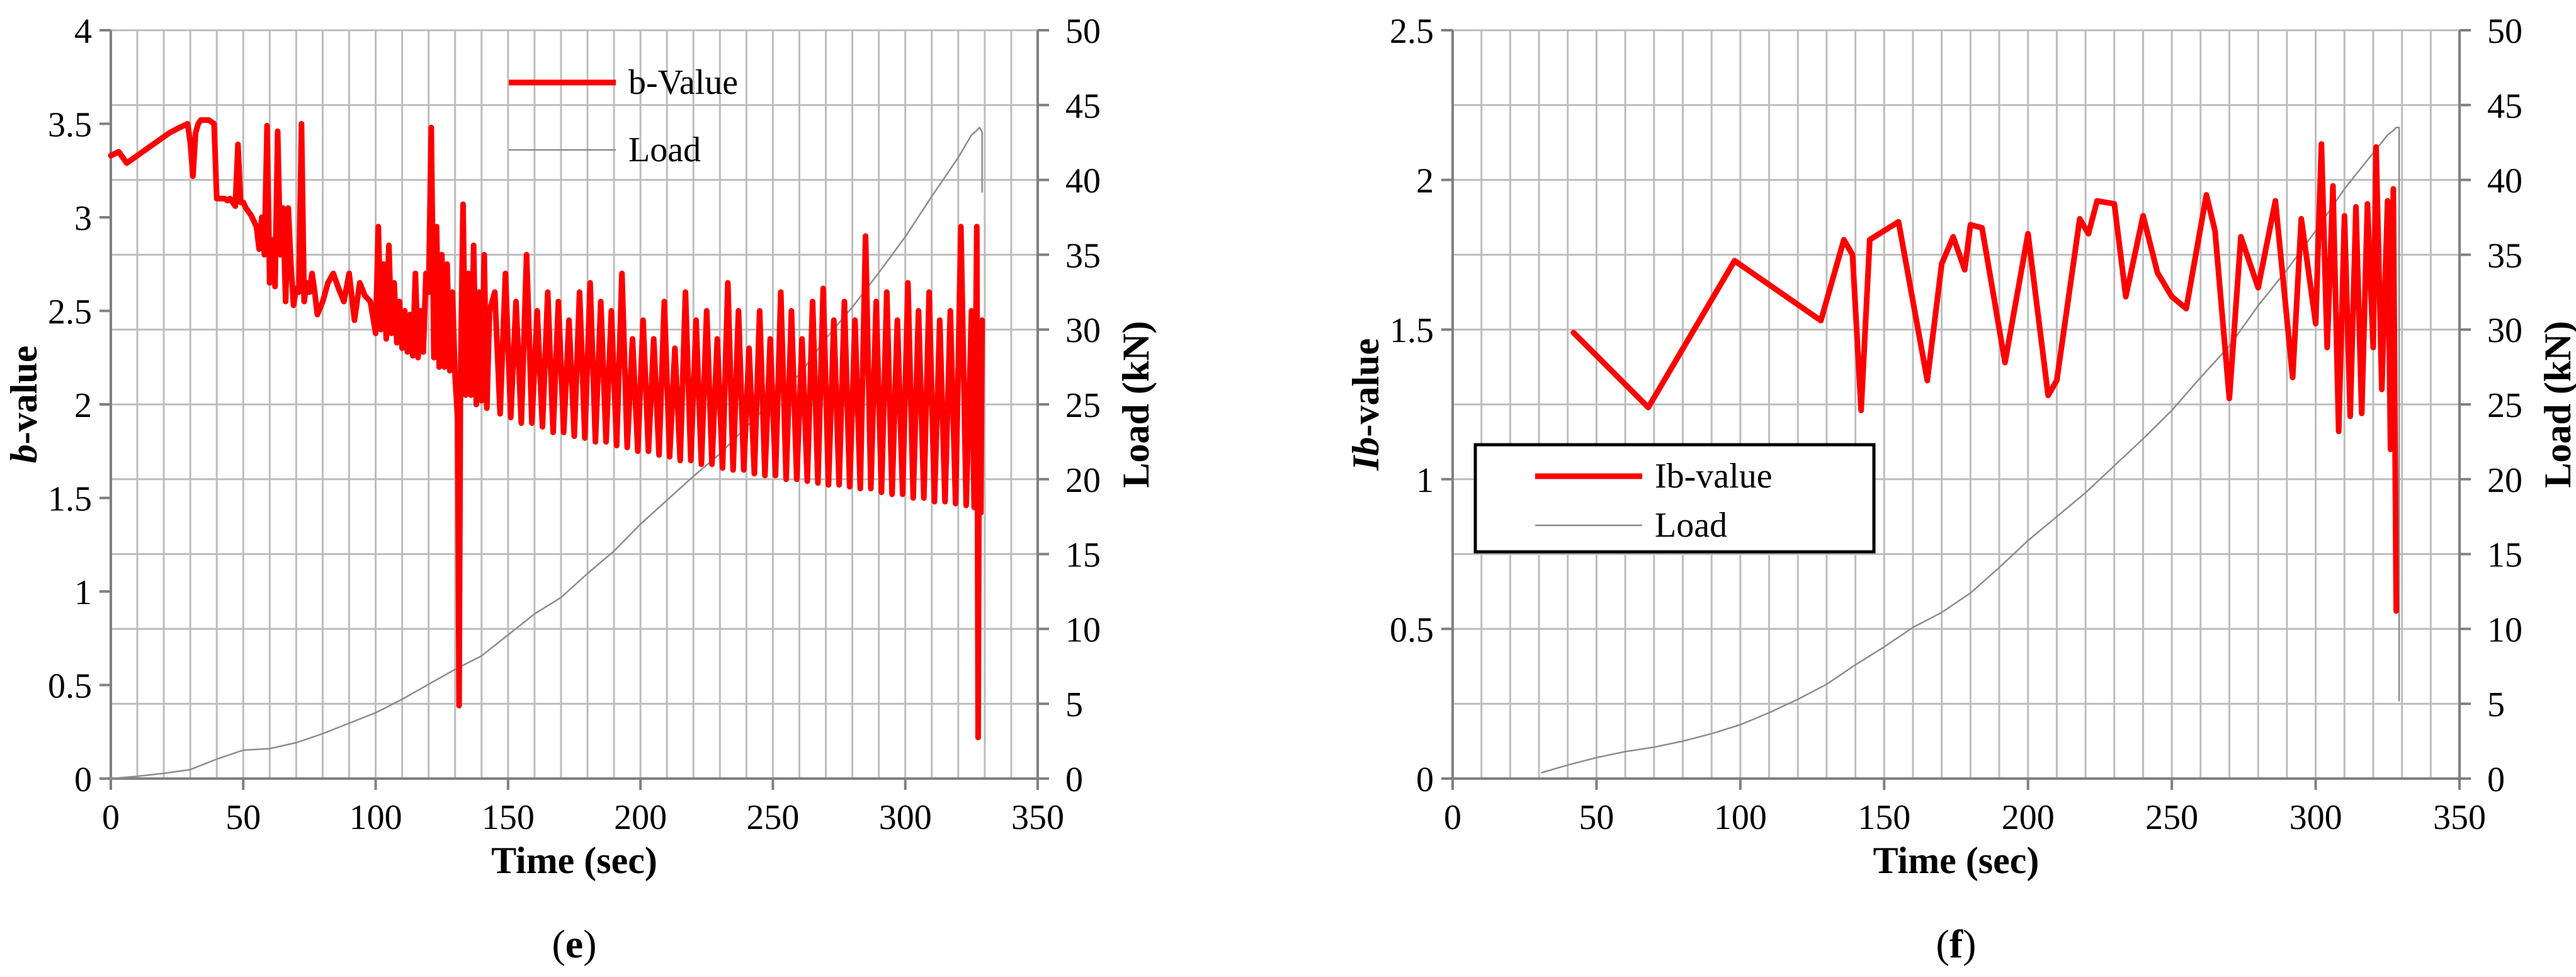  I want to click on y-axis-label-italic: b, so click(24, 454).